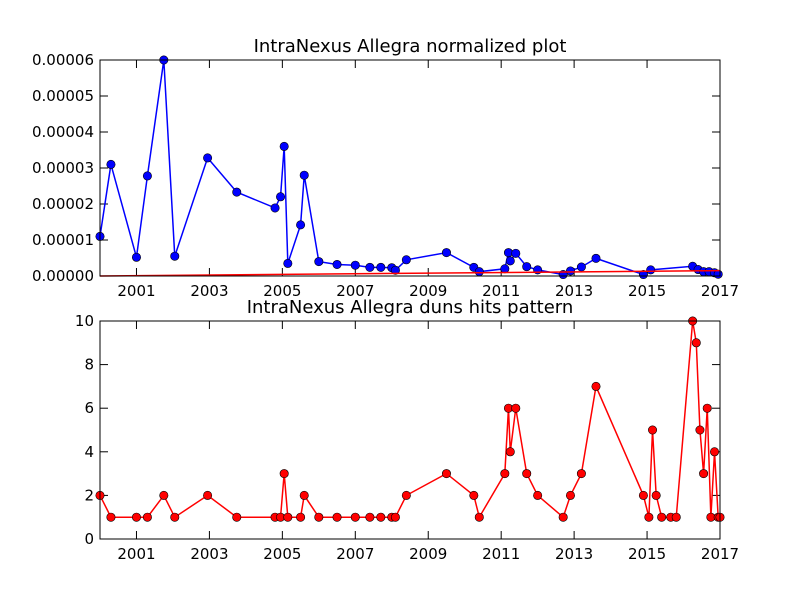  Describe the element at coordinates (63, 204) in the screenshot. I see `y-tick-label: 0.00002` at that location.